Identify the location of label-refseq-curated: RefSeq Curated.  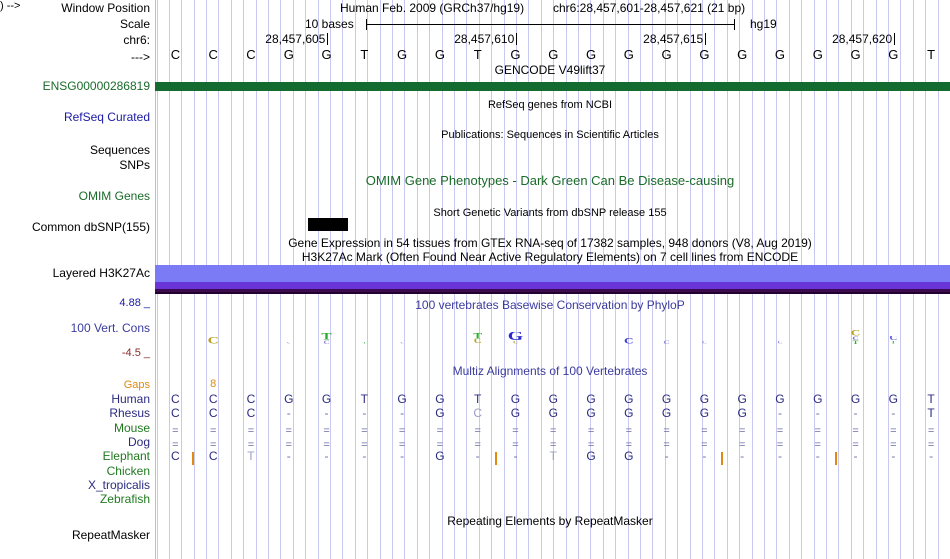
(106, 117).